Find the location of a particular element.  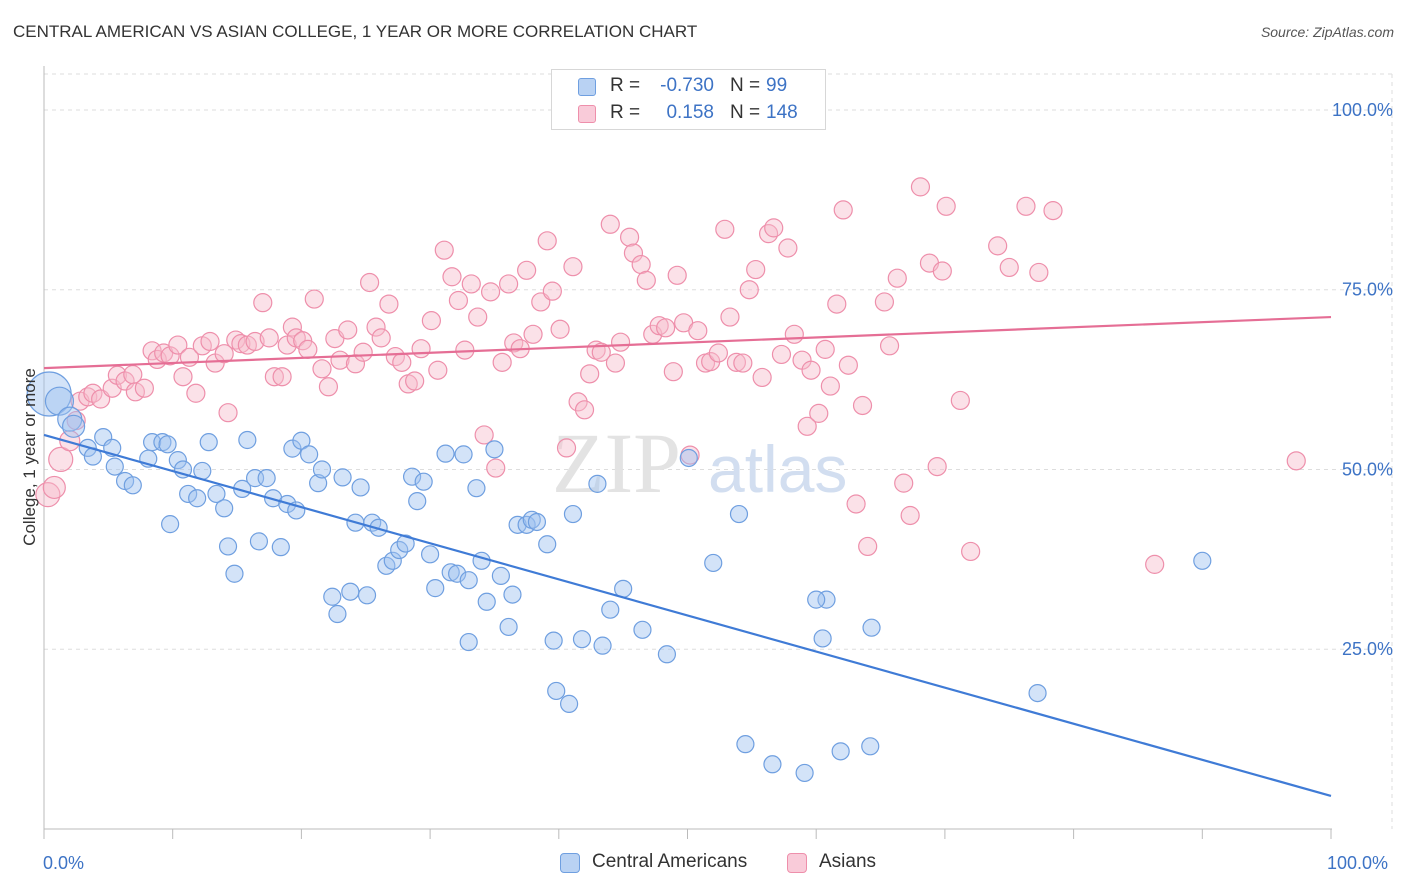

x-tick-label-100: 100.0% is located at coordinates (1358, 863).